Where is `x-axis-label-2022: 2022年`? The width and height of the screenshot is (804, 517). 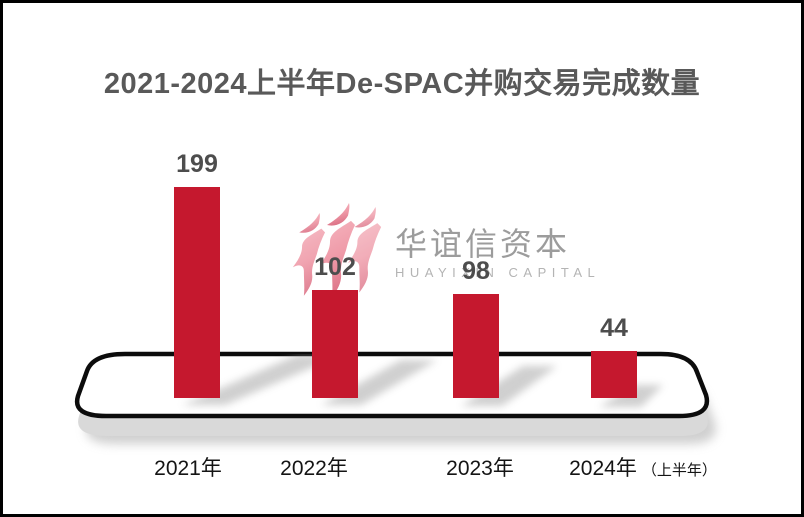
x-axis-label-2022: 2022年 is located at coordinates (314, 468).